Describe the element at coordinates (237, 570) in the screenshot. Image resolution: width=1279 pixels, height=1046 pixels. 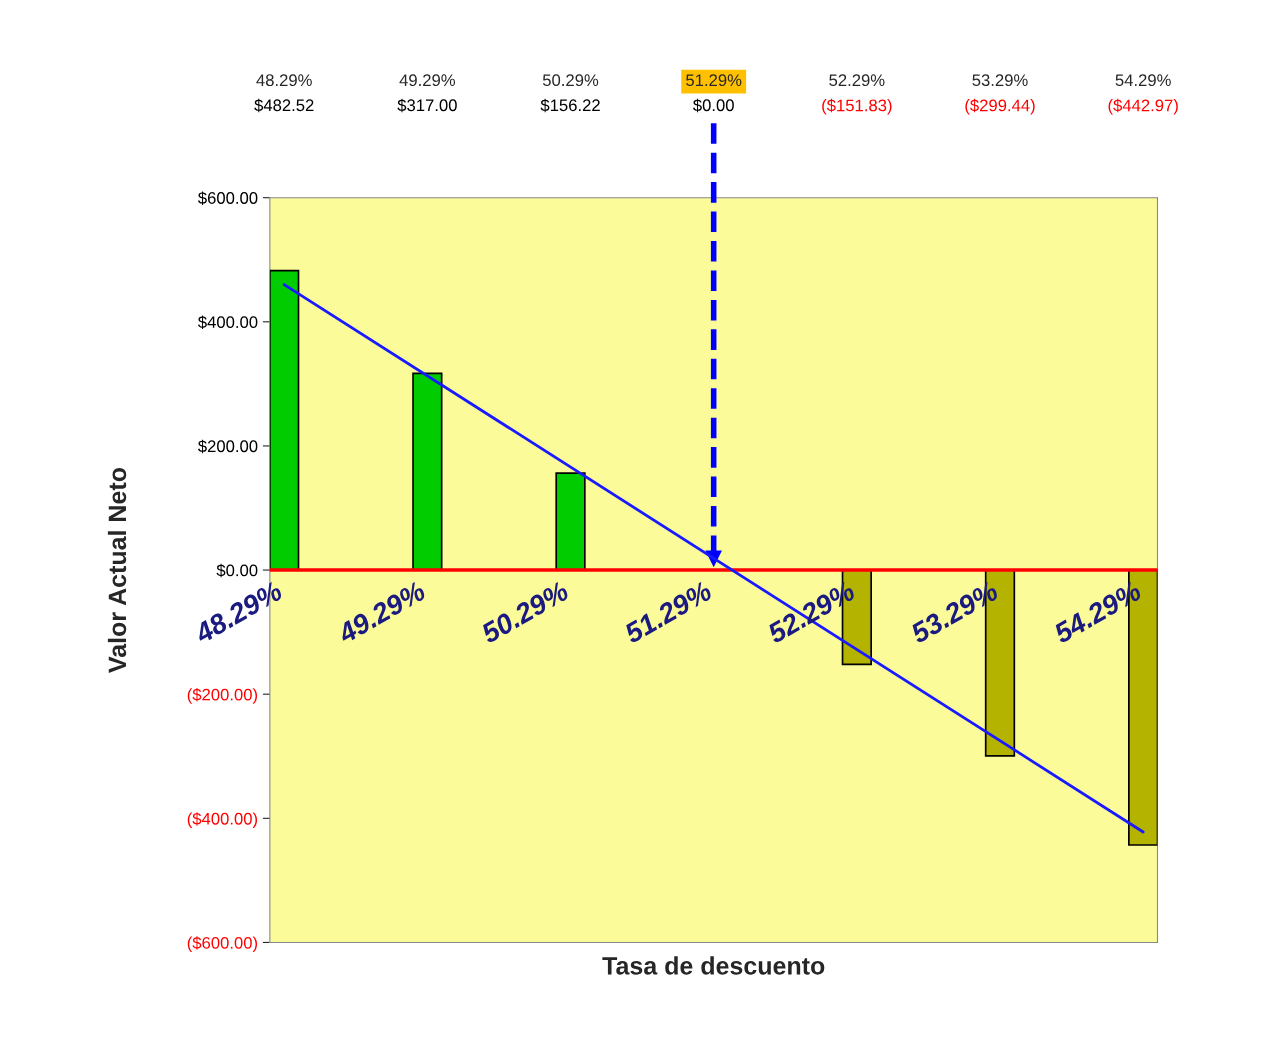
I see `y-tick-label: $0.00` at that location.